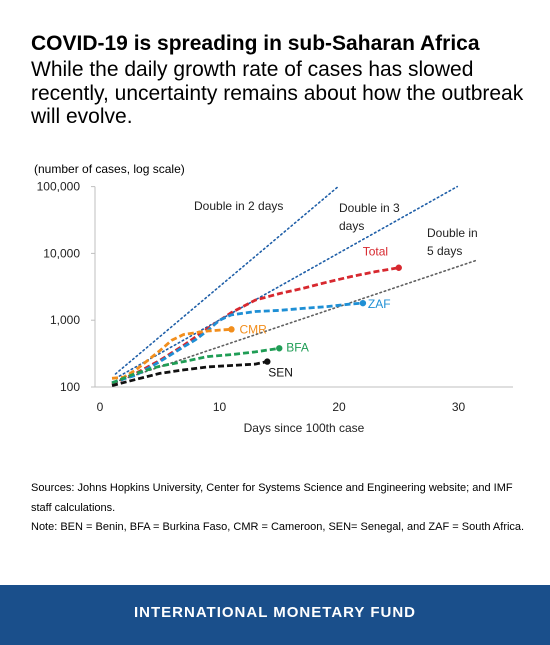 This screenshot has width=550, height=645. I want to click on chart-labels: Total ZAF CMR BFA SEN, so click(314, 312).